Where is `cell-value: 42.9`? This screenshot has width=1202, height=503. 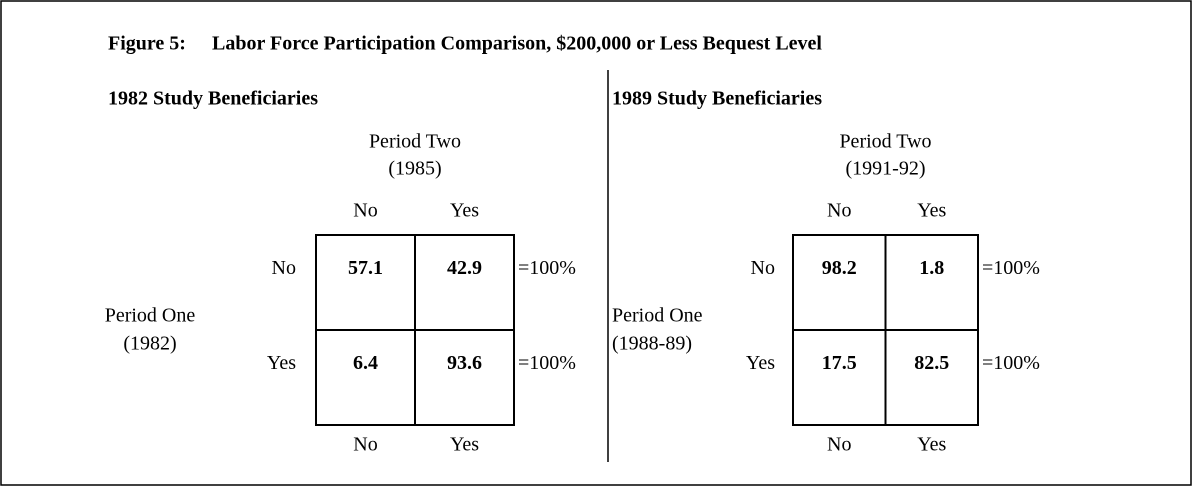
cell-value: 42.9 is located at coordinates (464, 268).